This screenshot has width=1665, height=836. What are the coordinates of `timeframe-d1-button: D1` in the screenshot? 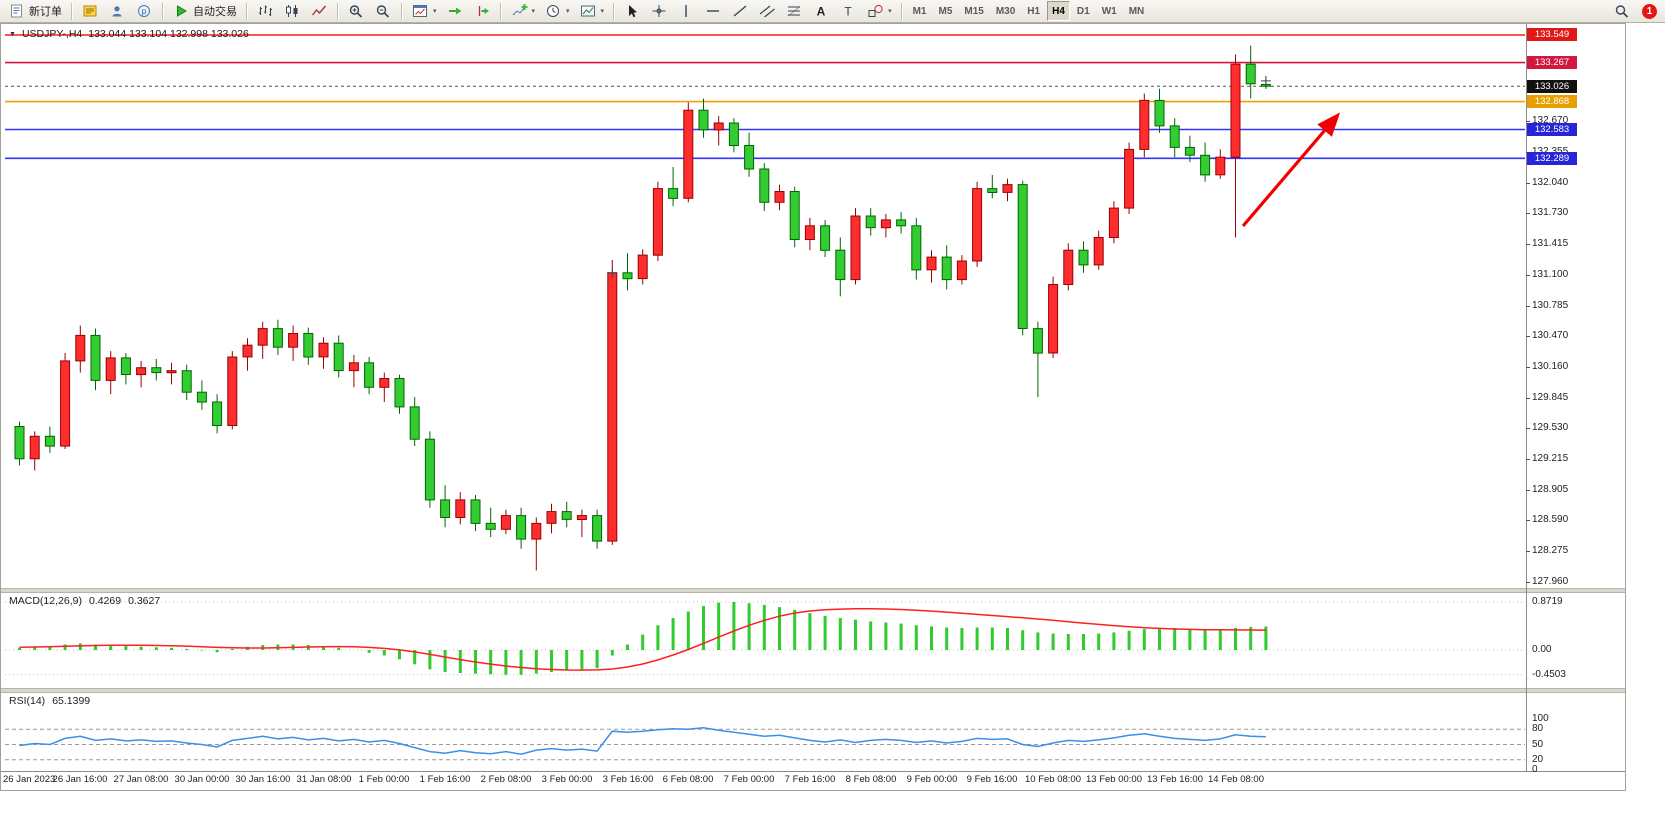 It's located at (1083, 11).